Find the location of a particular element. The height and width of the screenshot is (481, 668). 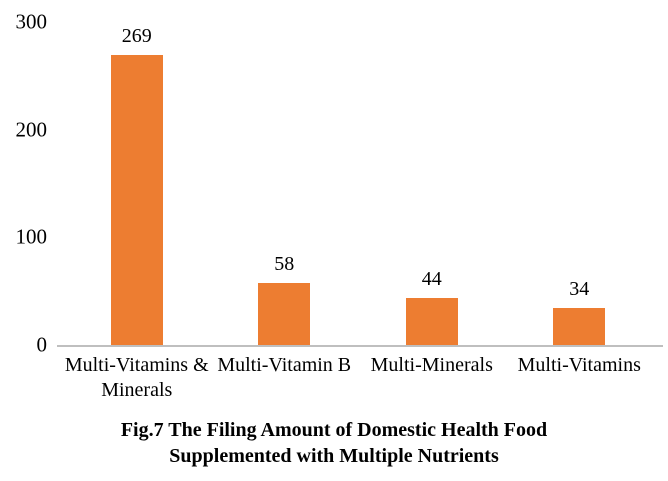

x-category-label: Multi-Minerals is located at coordinates (431, 365).